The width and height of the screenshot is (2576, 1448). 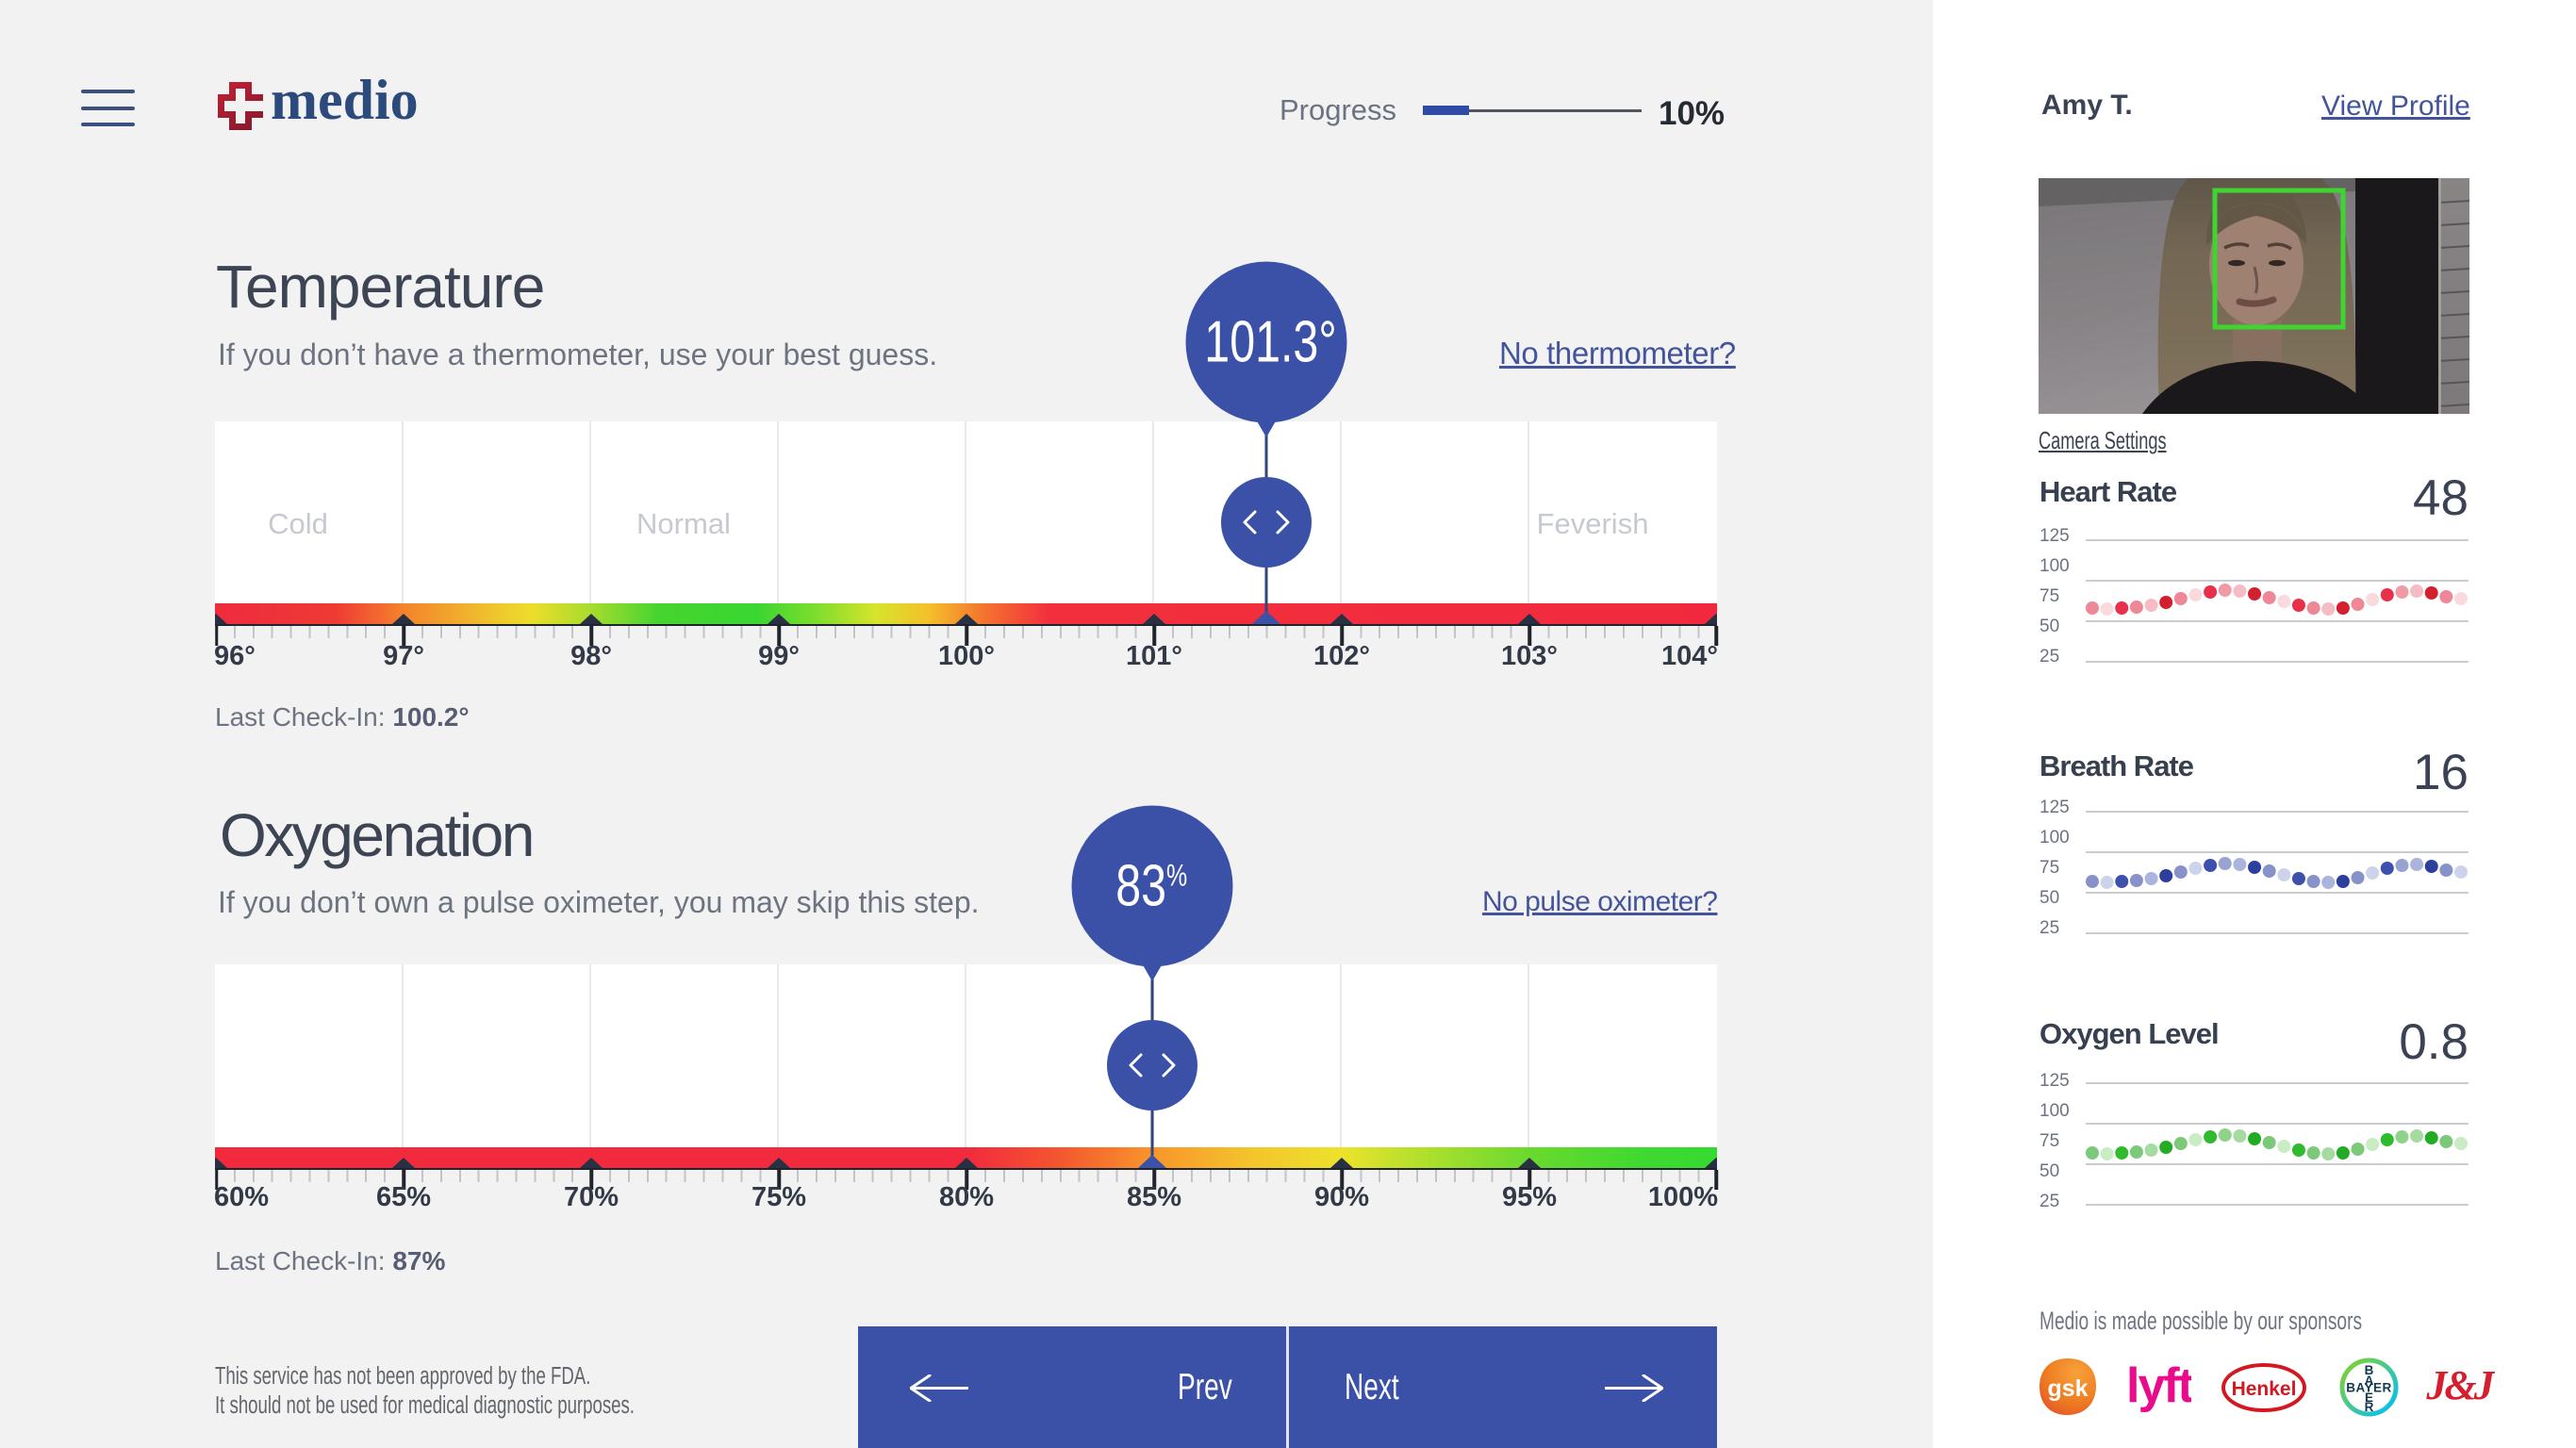 I want to click on svg-text: J&J, so click(x=2460, y=1385).